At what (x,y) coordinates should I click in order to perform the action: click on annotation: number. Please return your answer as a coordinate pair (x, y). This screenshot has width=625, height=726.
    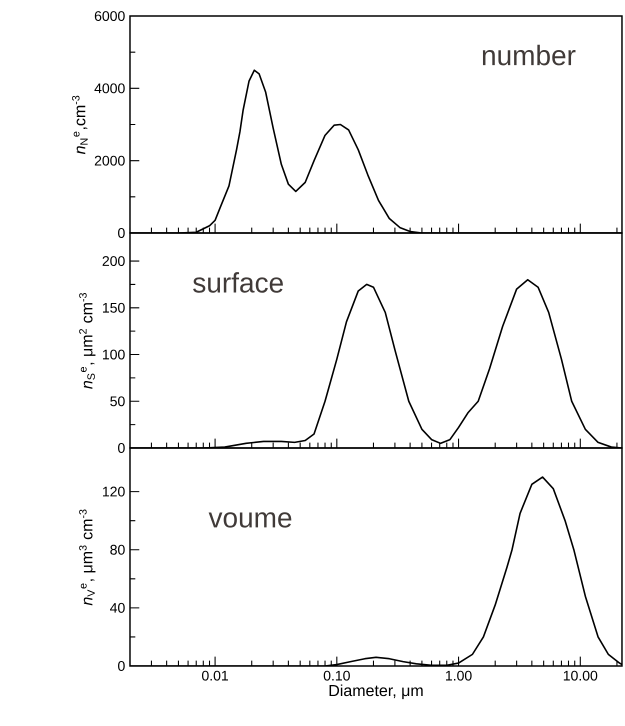
    Looking at the image, I should click on (529, 55).